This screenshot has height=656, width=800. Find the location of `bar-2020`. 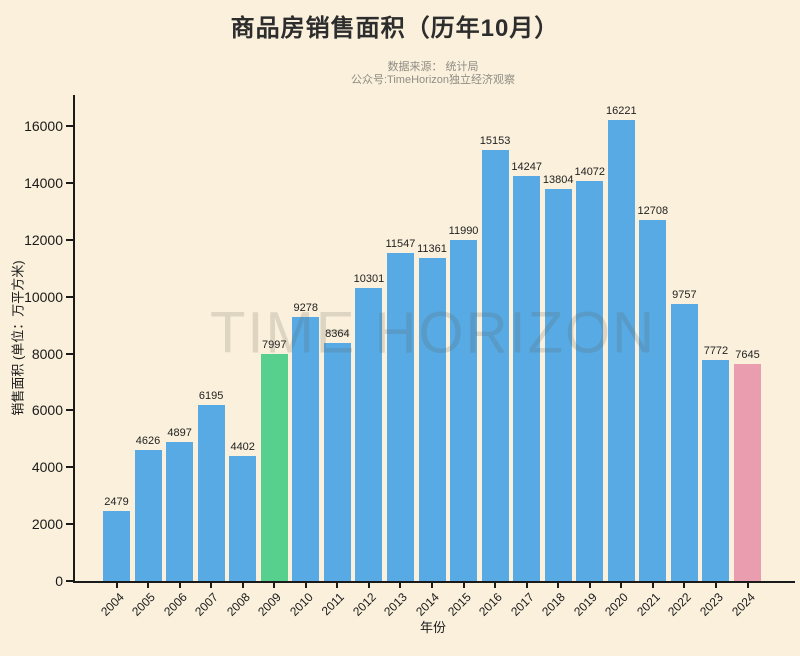

bar-2020 is located at coordinates (621, 350).